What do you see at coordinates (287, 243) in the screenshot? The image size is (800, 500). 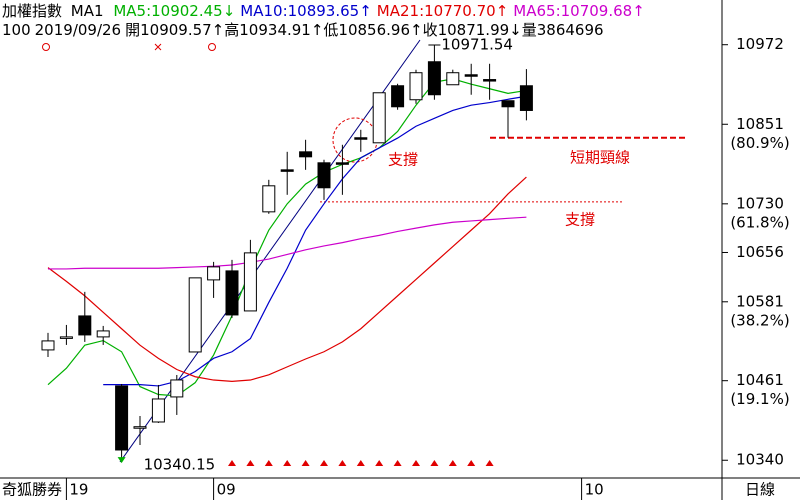 I see `ma-line` at bounding box center [287, 243].